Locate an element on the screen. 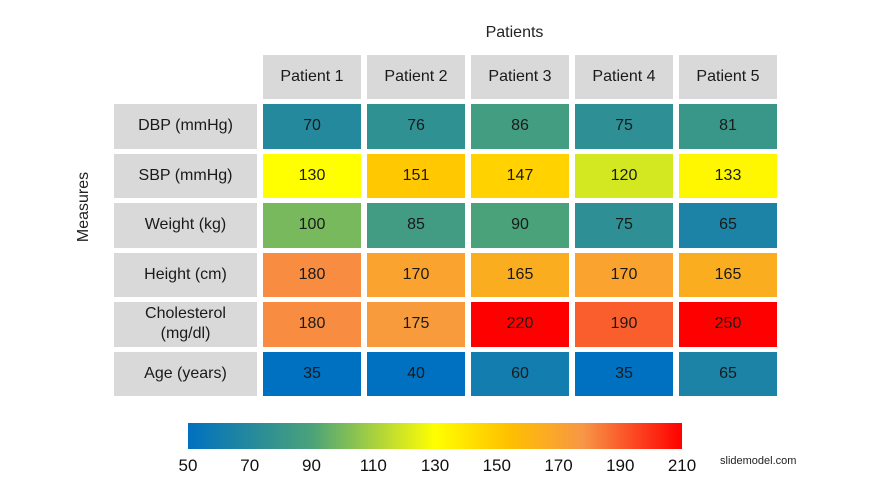 Image resolution: width=870 pixels, height=489 pixels. row-header-height-cm: Height (cm) is located at coordinates (185, 274).